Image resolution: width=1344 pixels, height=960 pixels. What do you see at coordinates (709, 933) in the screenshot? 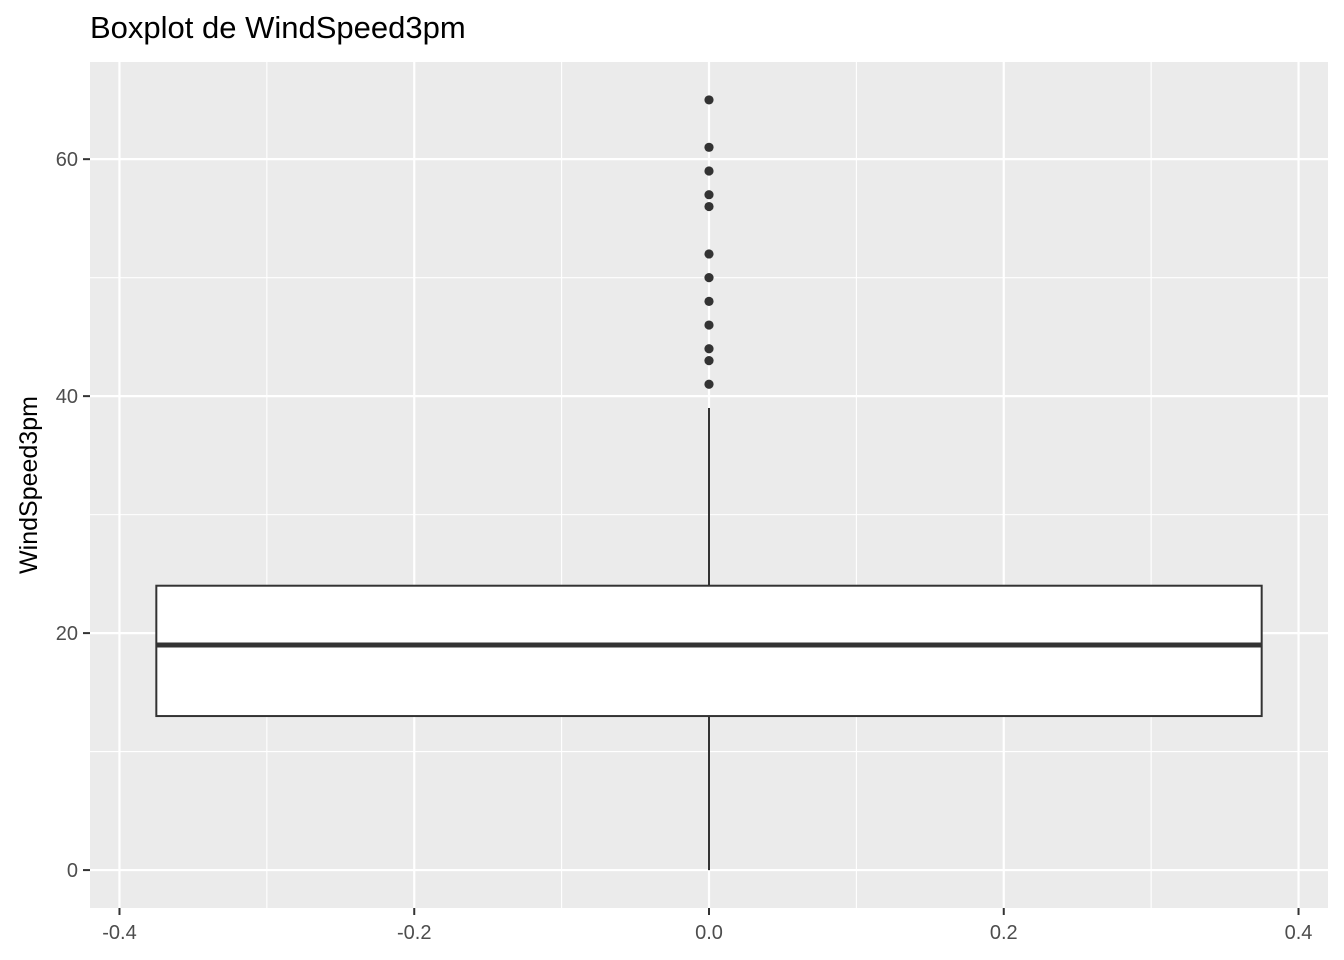
I see `x-tick-label: 0.0` at bounding box center [709, 933].